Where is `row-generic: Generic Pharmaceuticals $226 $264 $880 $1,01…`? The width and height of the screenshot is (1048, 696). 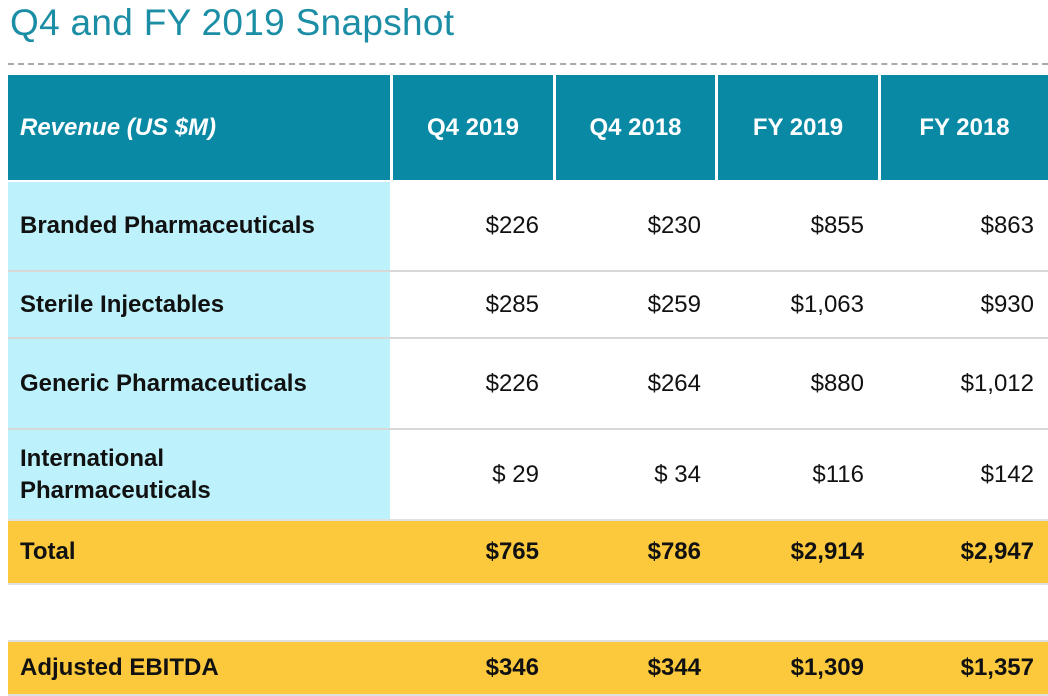 row-generic: Generic Pharmaceuticals $226 $264 $880 $1,01… is located at coordinates (528, 384).